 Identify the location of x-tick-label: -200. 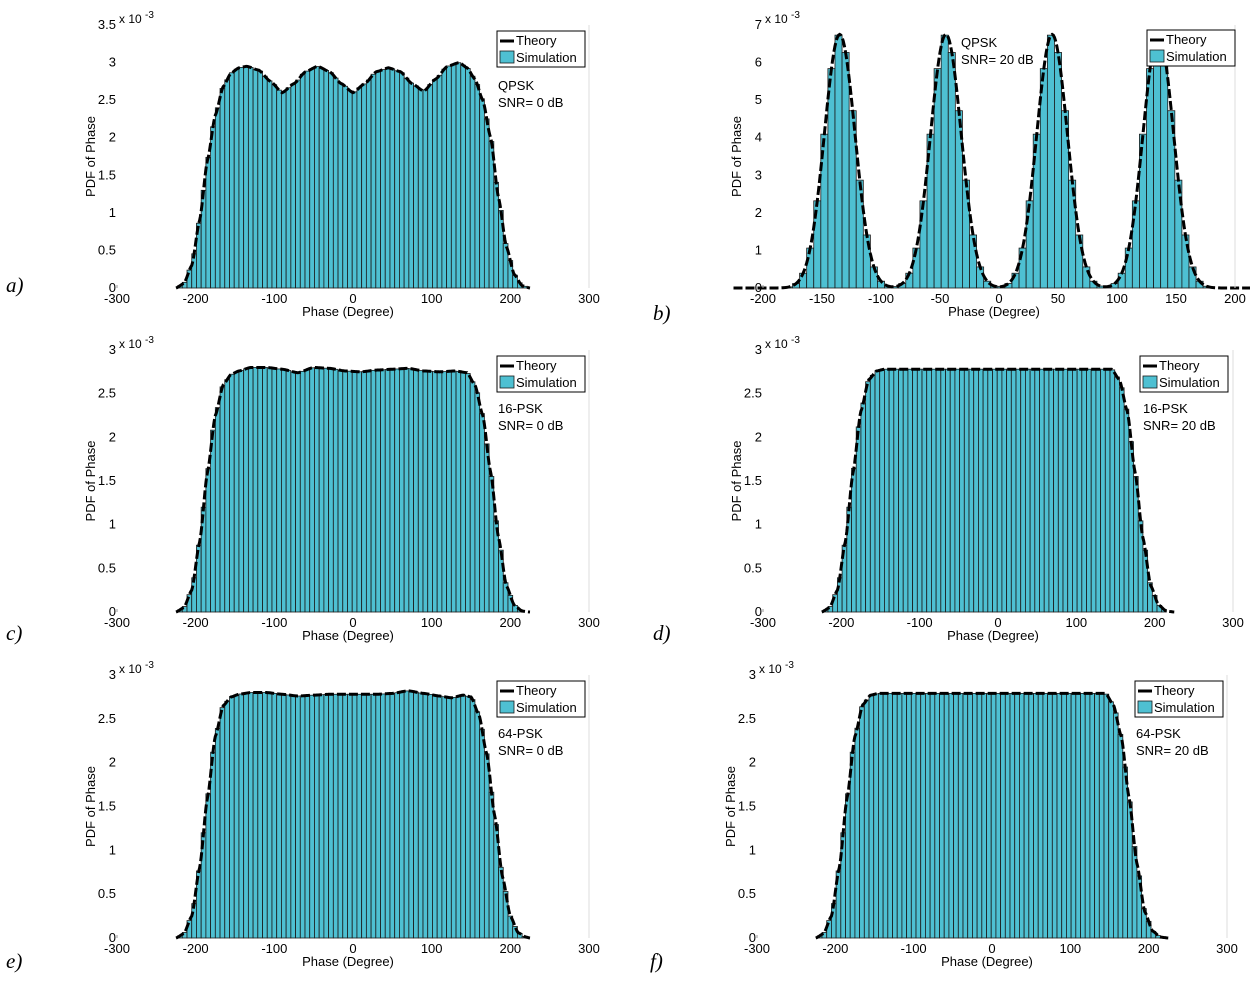
(835, 948).